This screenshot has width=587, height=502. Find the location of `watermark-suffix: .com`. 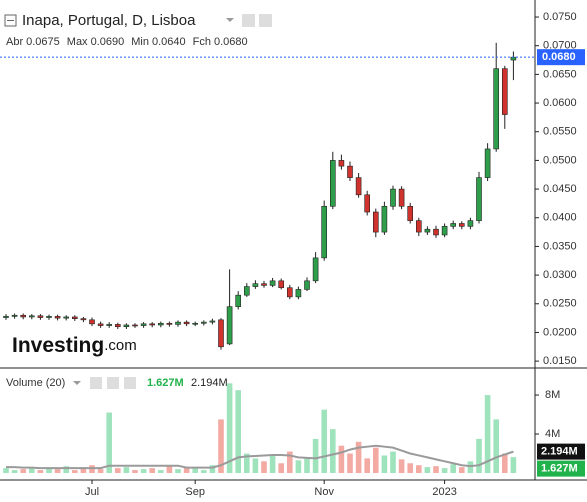

watermark-suffix: .com is located at coordinates (120, 345).